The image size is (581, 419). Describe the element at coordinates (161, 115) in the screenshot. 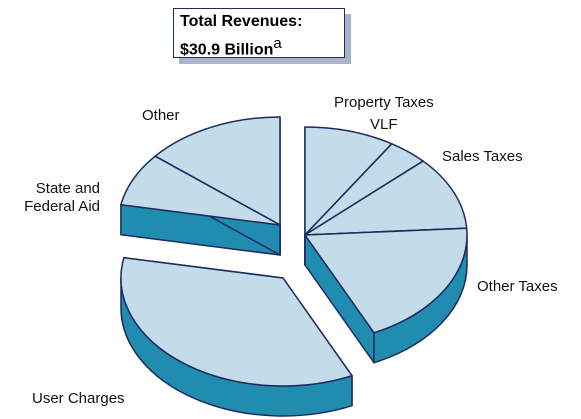

I see `slice-label: Other` at that location.